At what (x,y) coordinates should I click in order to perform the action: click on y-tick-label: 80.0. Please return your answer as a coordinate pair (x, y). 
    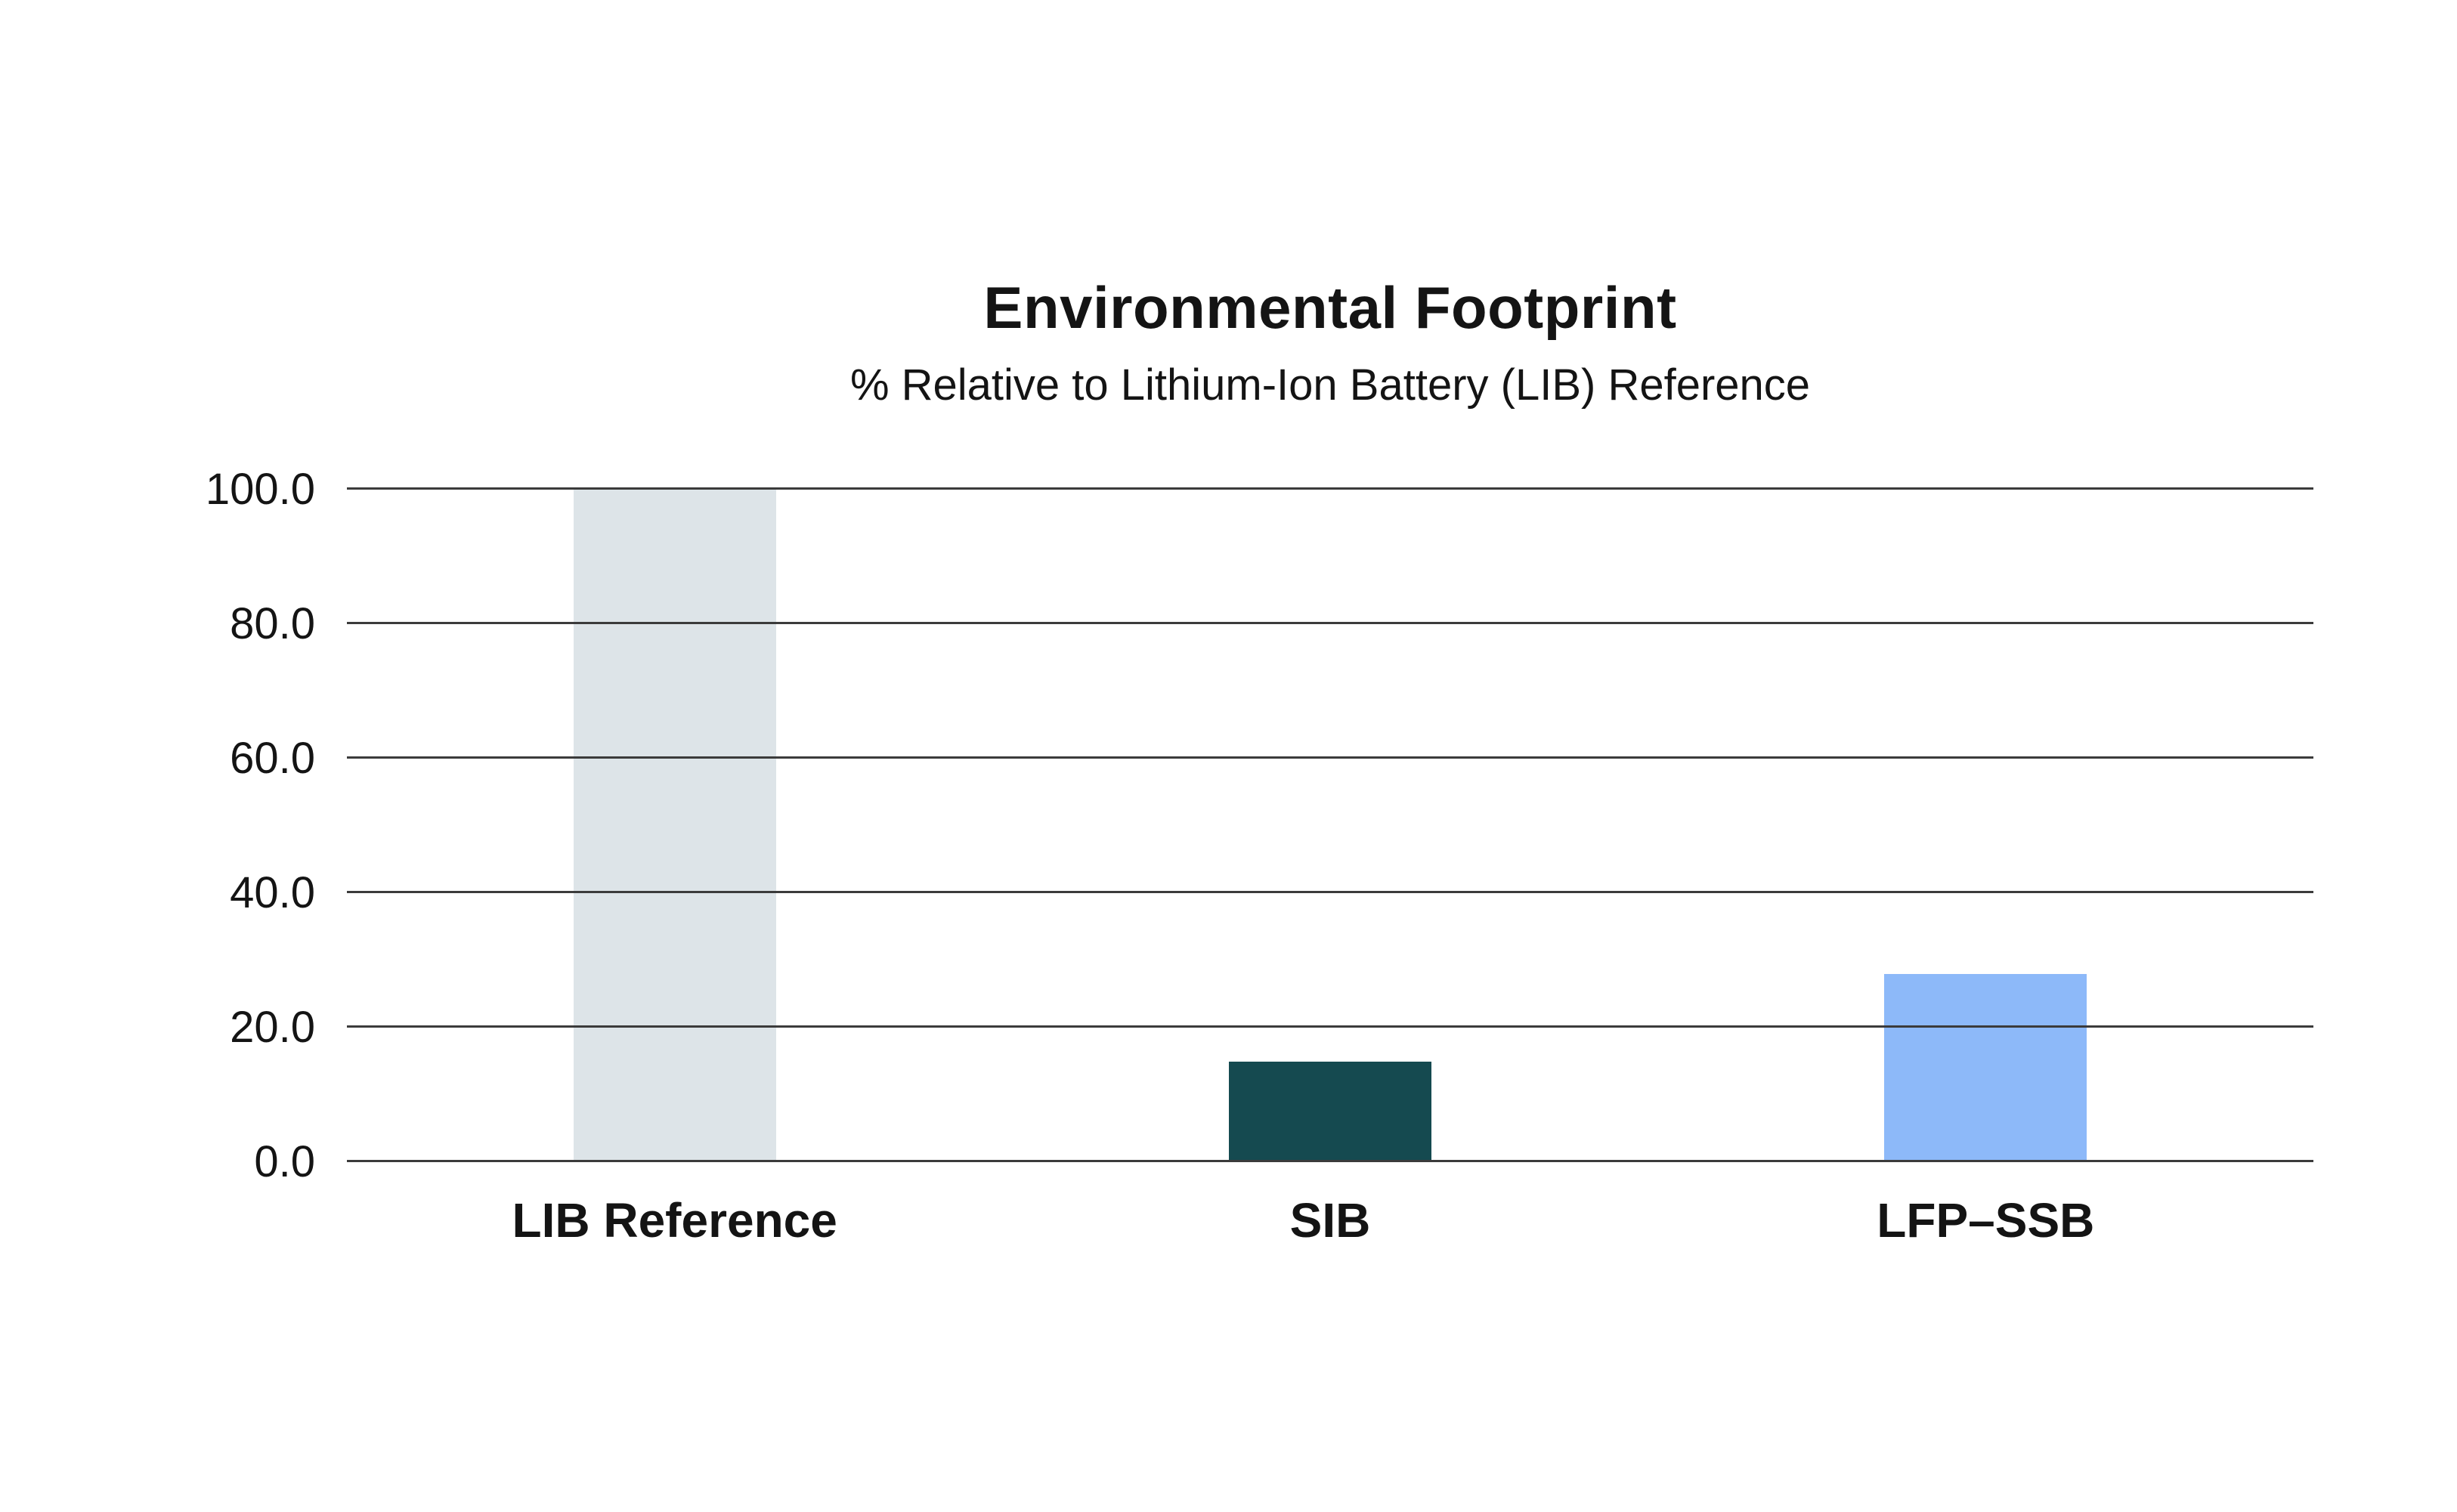
    Looking at the image, I should click on (272, 623).